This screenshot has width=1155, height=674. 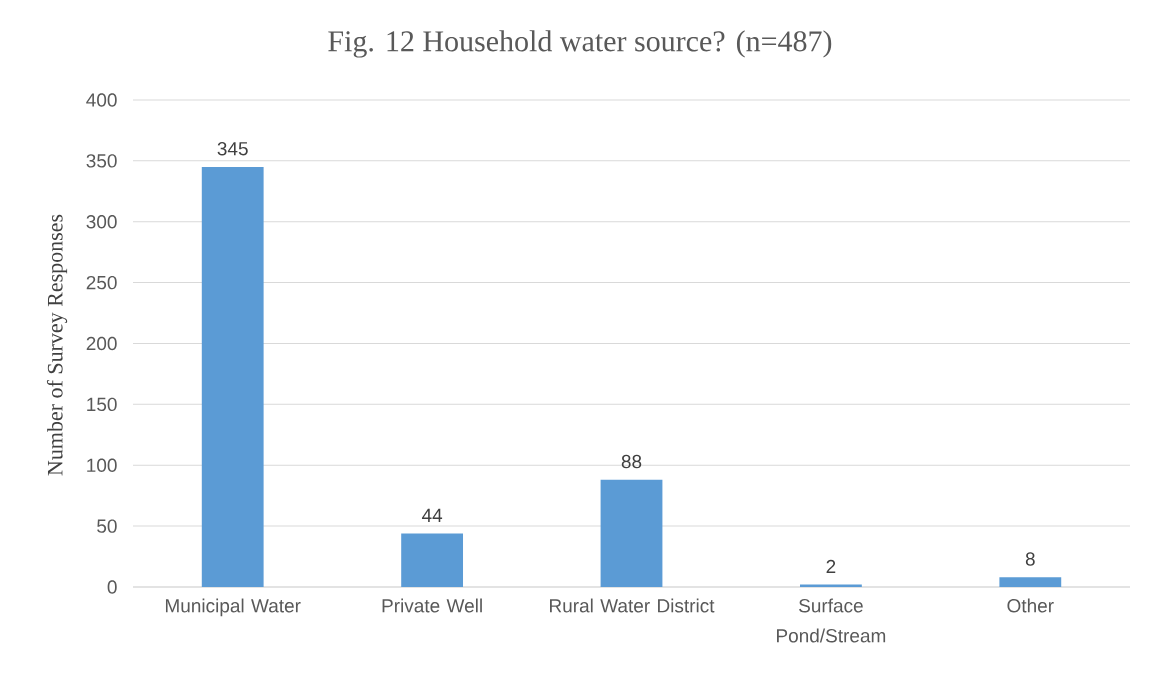 What do you see at coordinates (101, 282) in the screenshot?
I see `y-tick-label: 250` at bounding box center [101, 282].